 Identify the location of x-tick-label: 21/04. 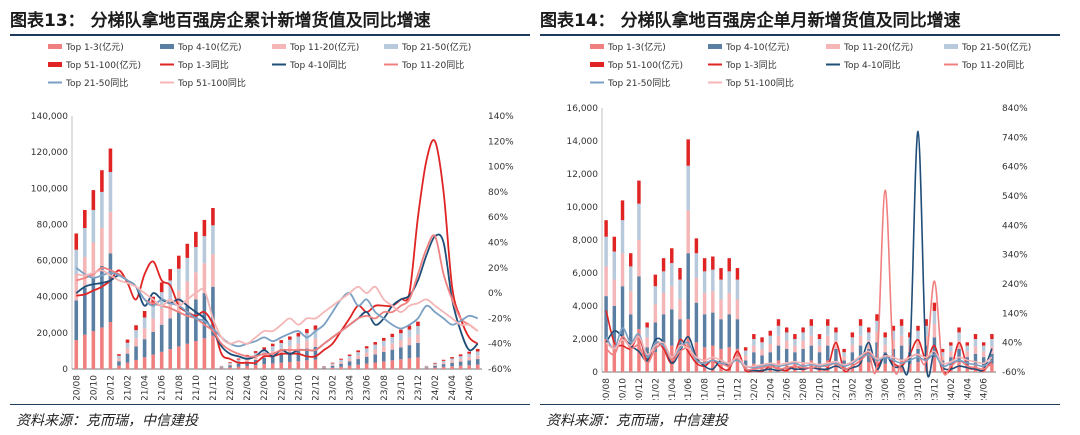
(673, 389).